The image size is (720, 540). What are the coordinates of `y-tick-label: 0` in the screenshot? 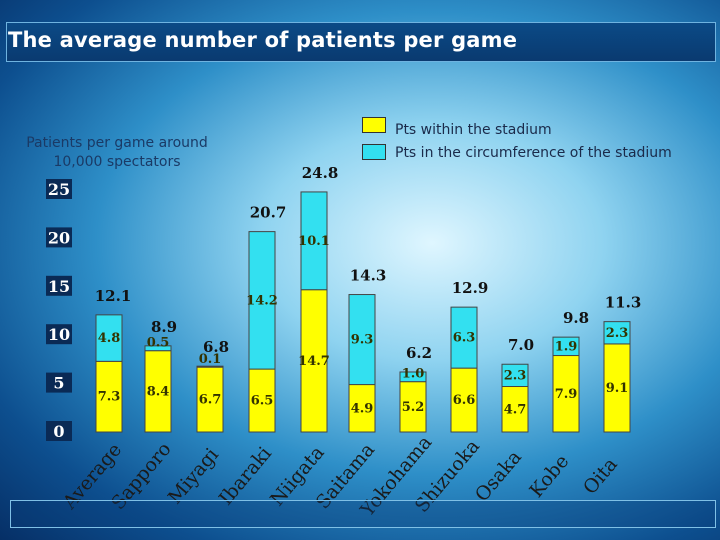 It's located at (58, 431).